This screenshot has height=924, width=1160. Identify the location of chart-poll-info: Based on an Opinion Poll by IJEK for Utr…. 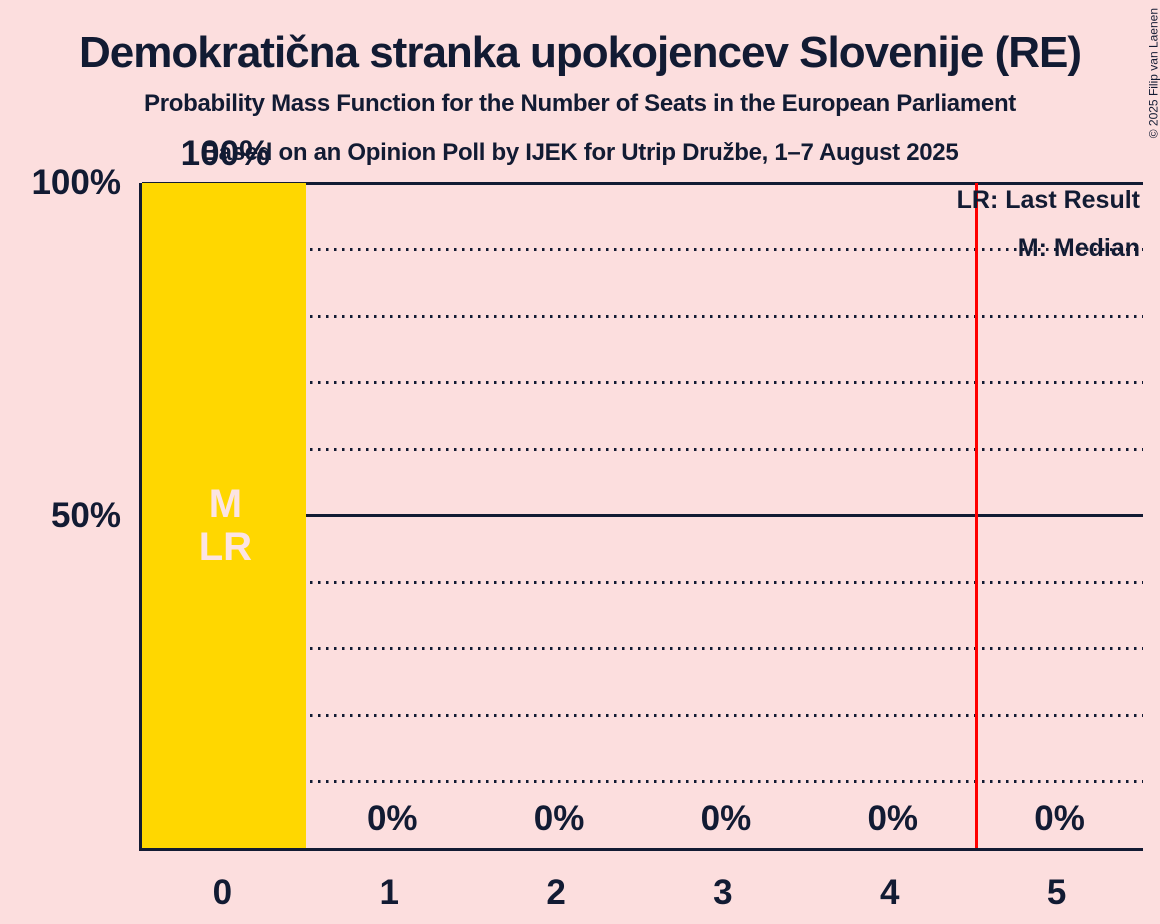
(580, 152).